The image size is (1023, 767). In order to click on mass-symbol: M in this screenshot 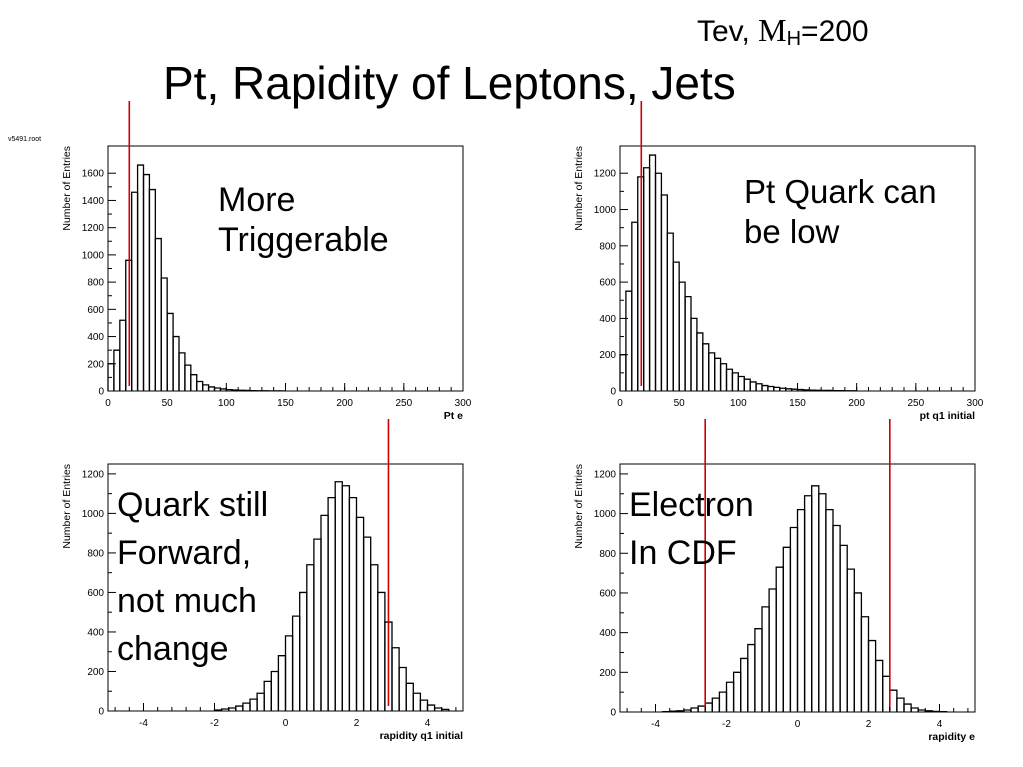, I will do `click(772, 30)`.